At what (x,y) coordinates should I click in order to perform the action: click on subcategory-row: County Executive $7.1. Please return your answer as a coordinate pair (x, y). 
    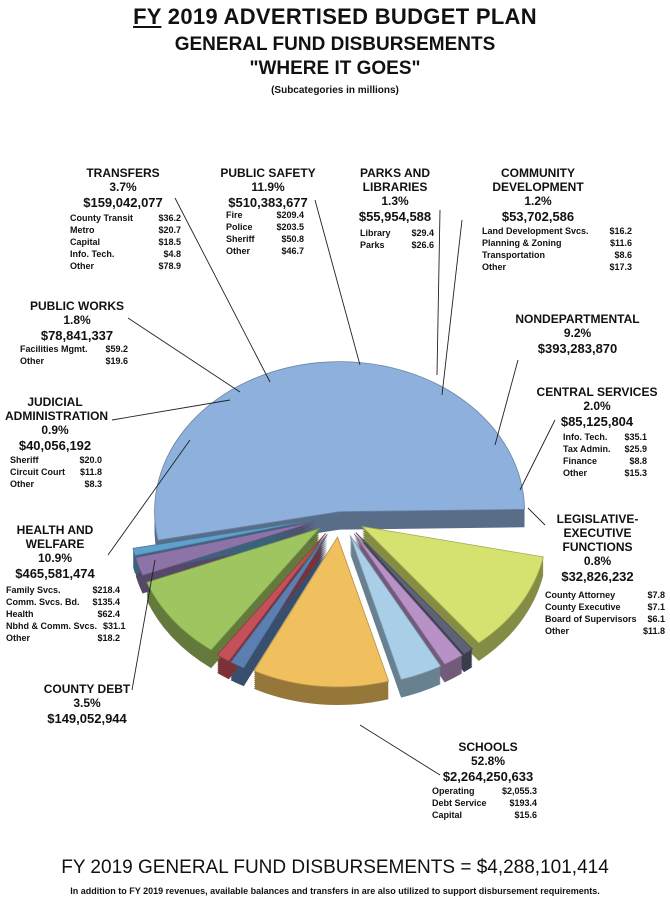
    Looking at the image, I should click on (605, 607).